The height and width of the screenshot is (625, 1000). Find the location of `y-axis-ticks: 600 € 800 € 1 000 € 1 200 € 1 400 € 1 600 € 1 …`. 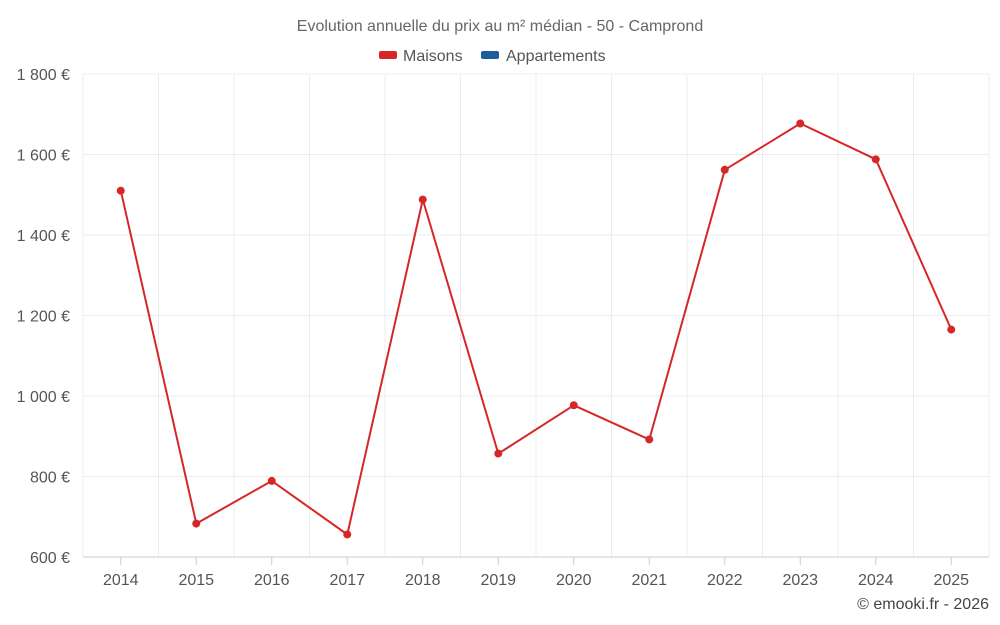

y-axis-ticks: 600 € 800 € 1 000 € 1 200 € 1 400 € 1 600 € 1 … is located at coordinates (43, 317).